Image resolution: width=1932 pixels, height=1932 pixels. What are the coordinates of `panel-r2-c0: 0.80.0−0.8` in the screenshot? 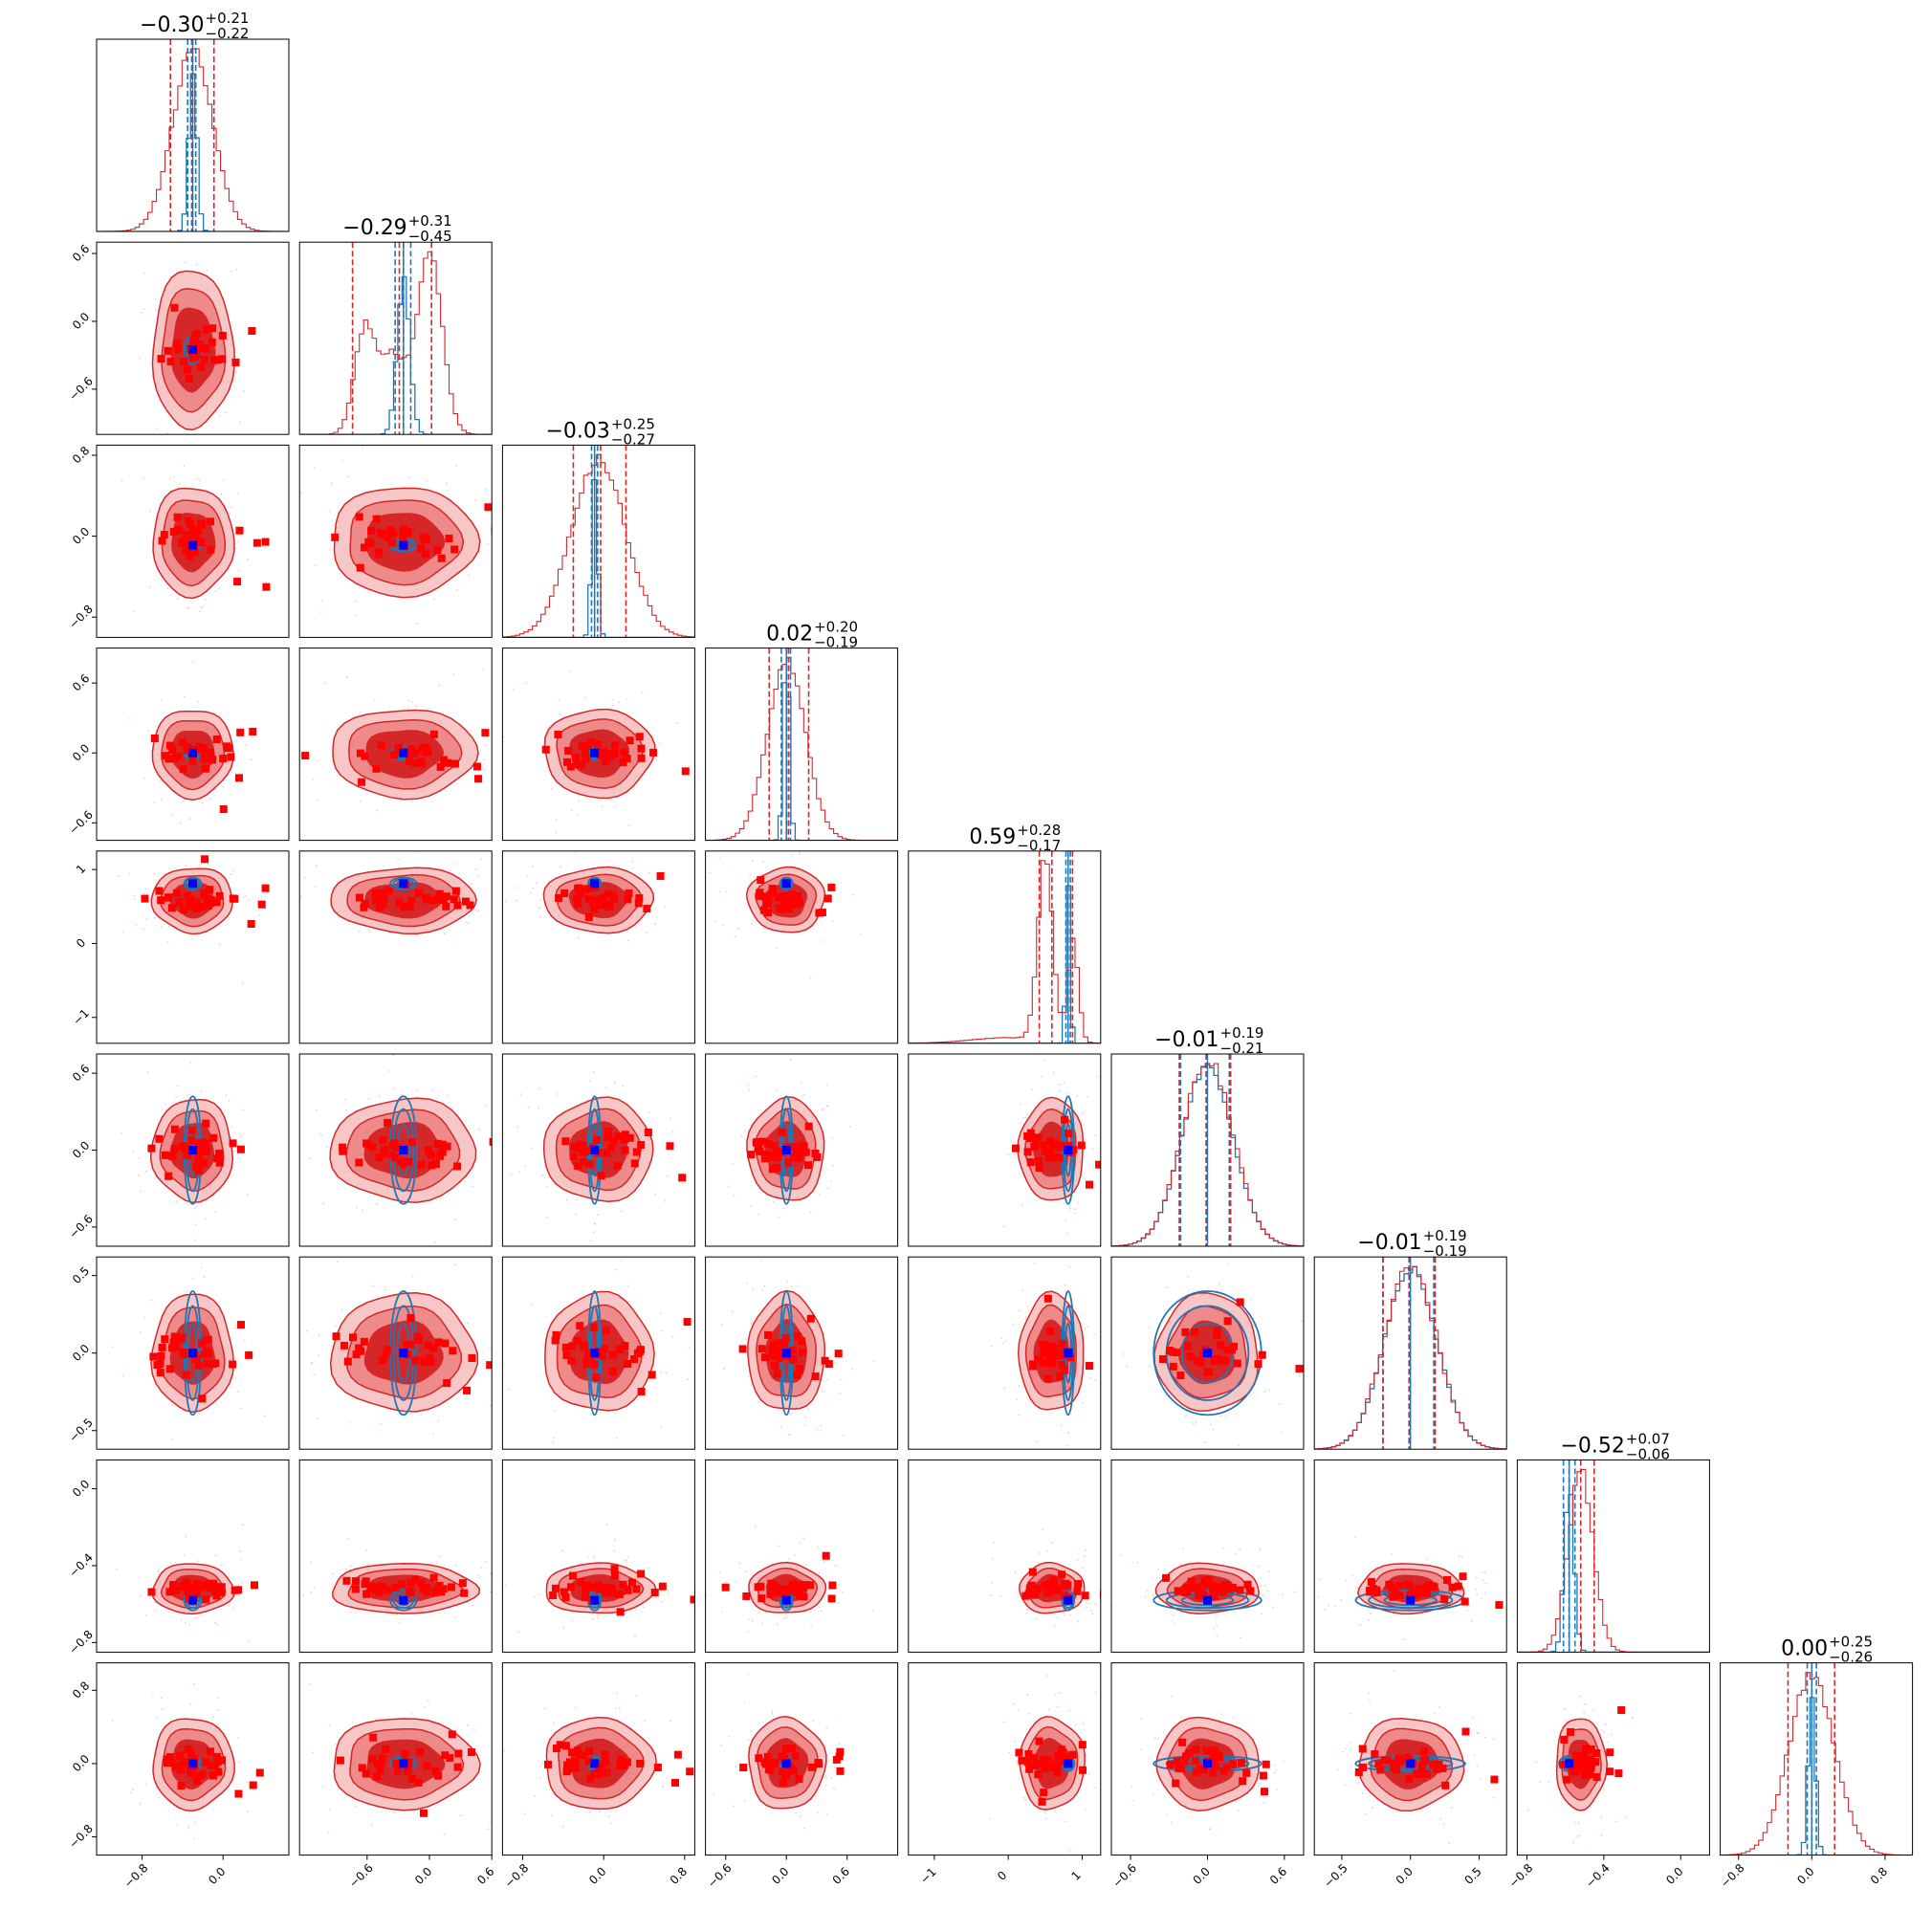 It's located at (178, 541).